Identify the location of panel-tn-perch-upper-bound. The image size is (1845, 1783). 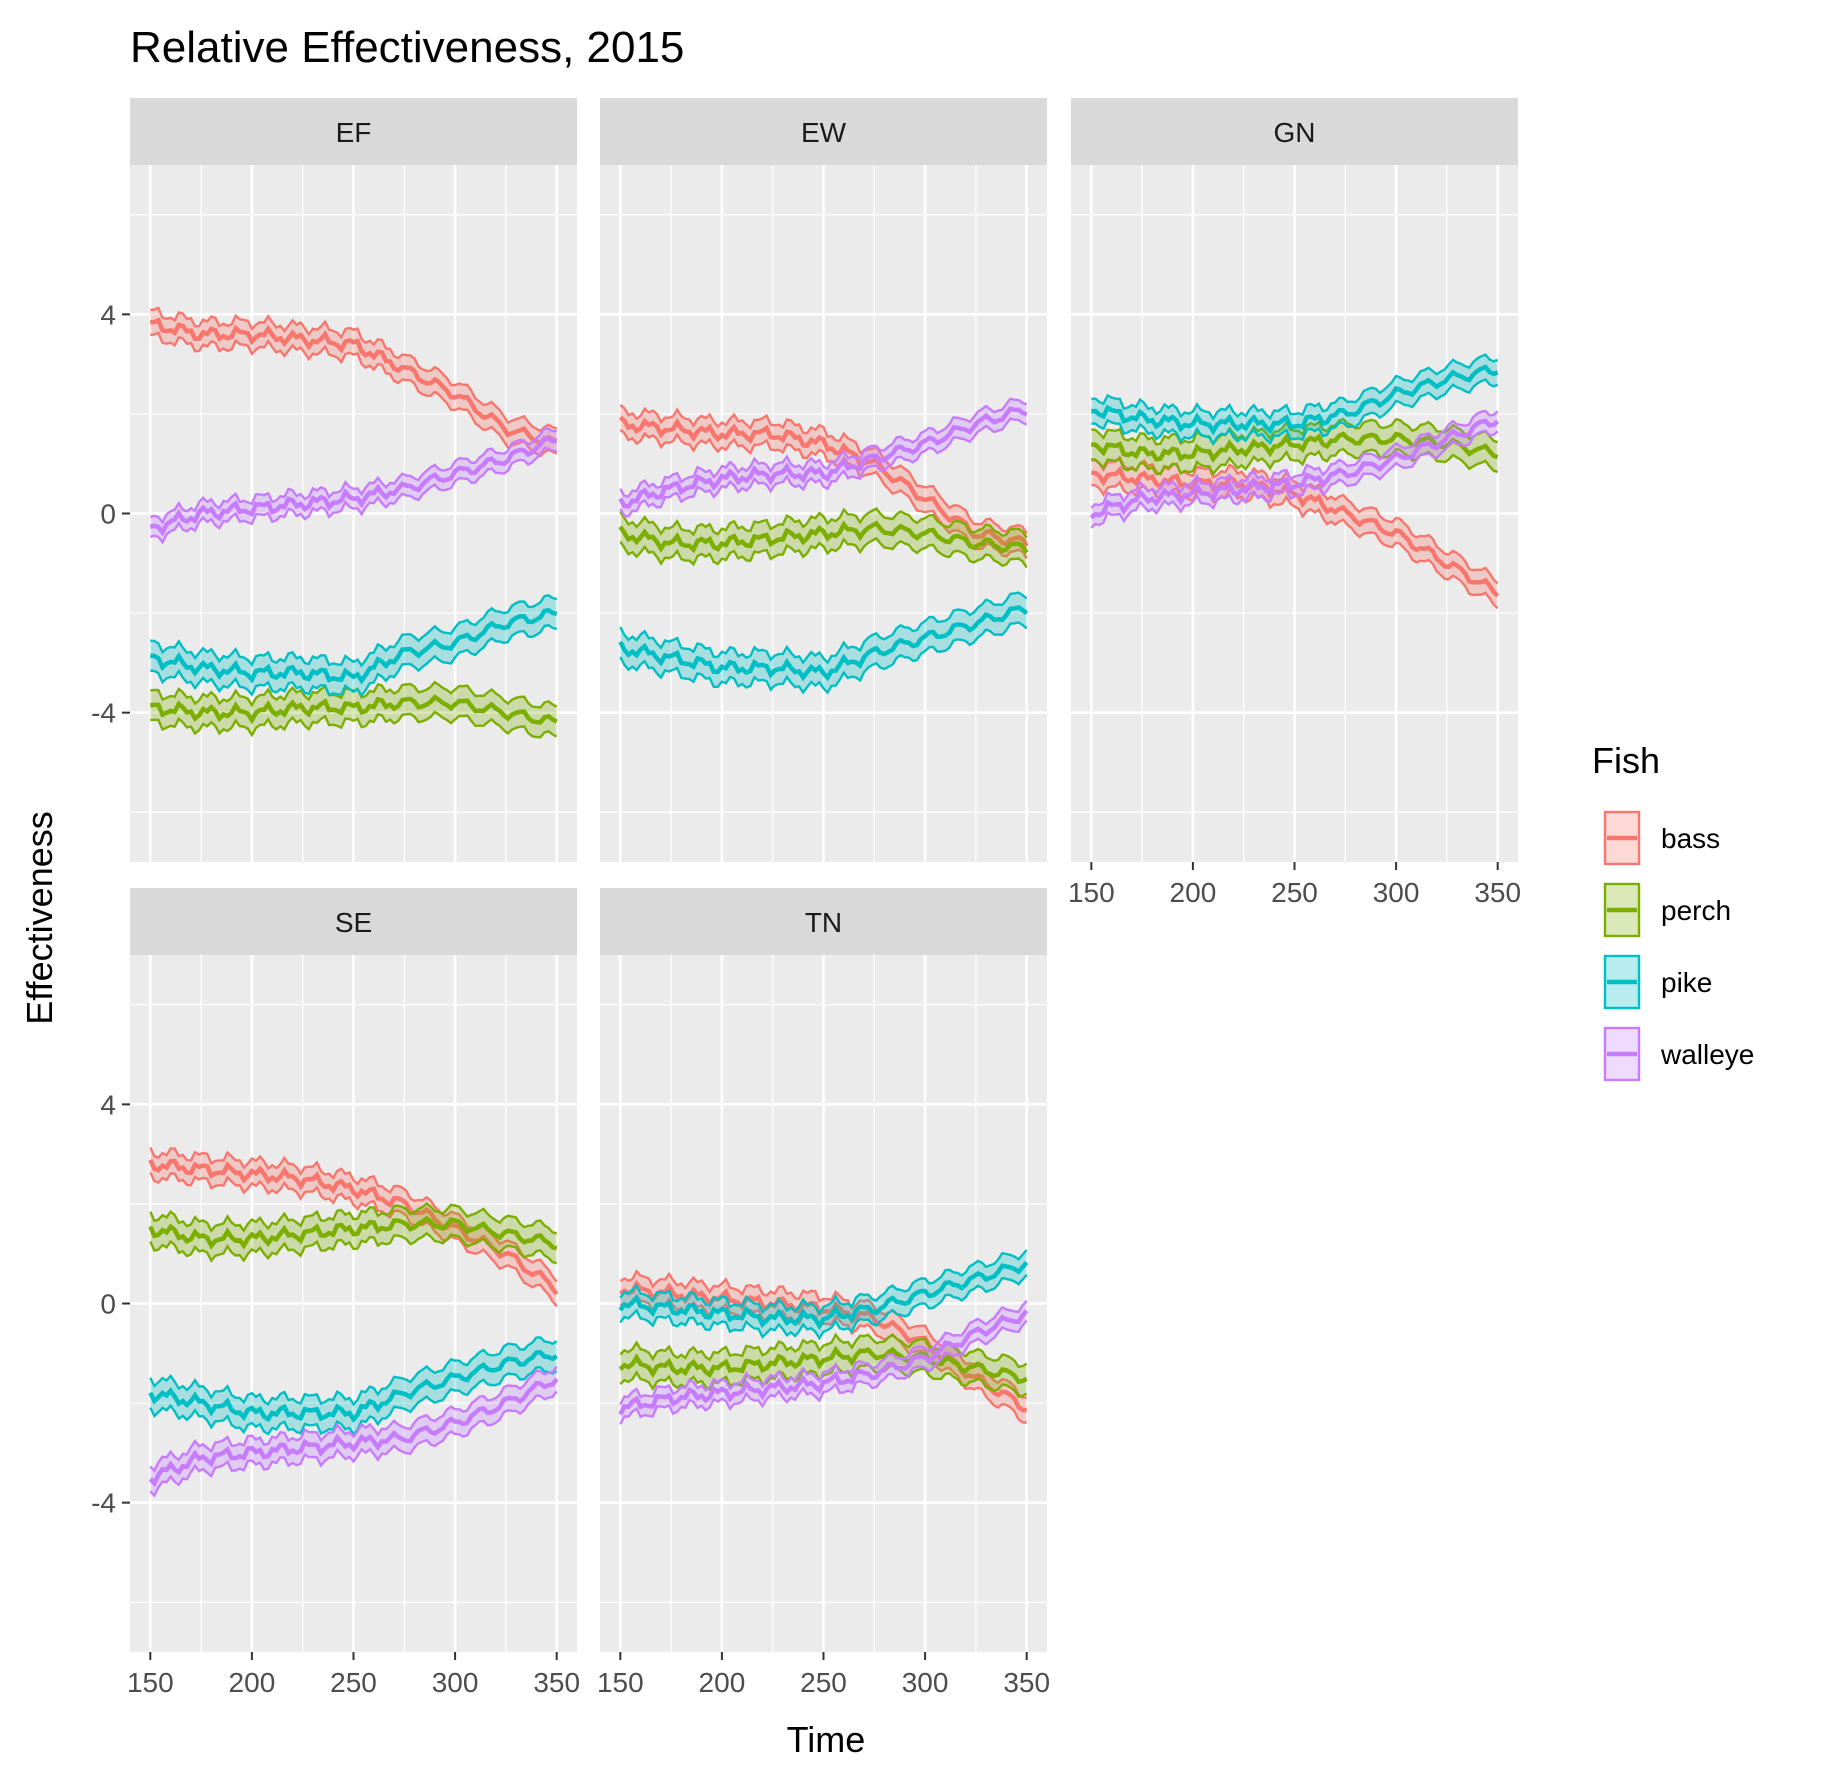
(823, 1350).